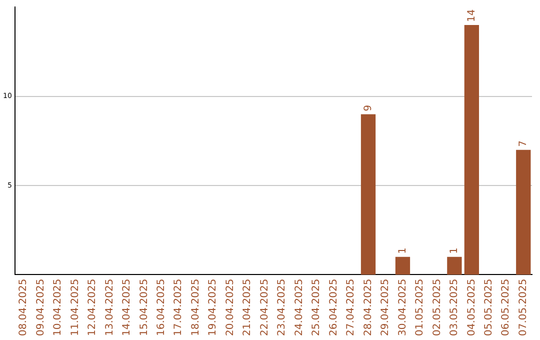 The height and width of the screenshot is (340, 540). What do you see at coordinates (92, 307) in the screenshot?
I see `x-tick-label: 12.04.2025` at bounding box center [92, 307].